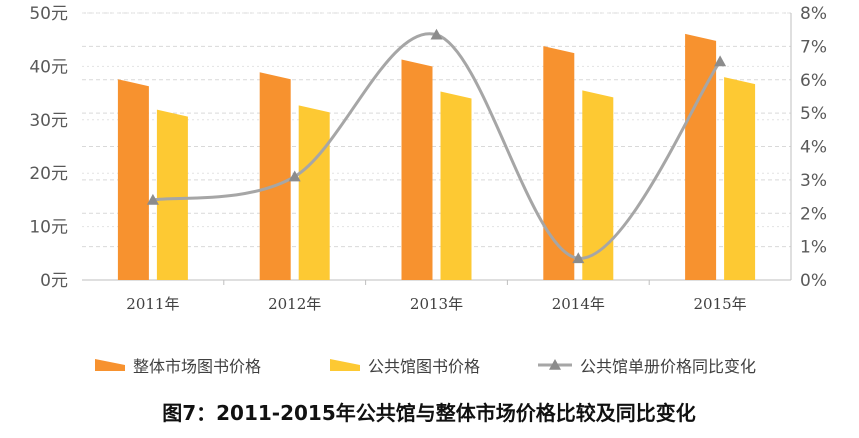 This screenshot has height=438, width=859. What do you see at coordinates (429, 413) in the screenshot?
I see `chart-title: 图7：2011-2015年公共馆与整体市场价格比较及同比变化` at bounding box center [429, 413].